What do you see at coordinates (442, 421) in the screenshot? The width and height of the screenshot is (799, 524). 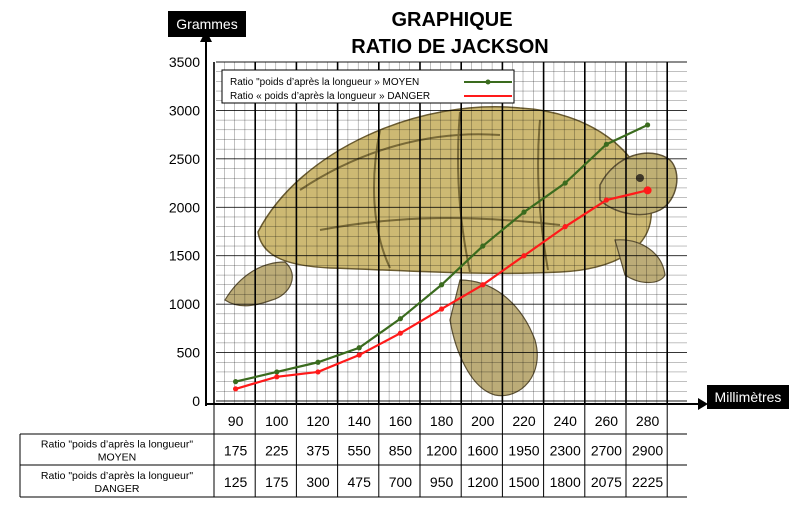 I see `x-tick-label: 180` at bounding box center [442, 421].